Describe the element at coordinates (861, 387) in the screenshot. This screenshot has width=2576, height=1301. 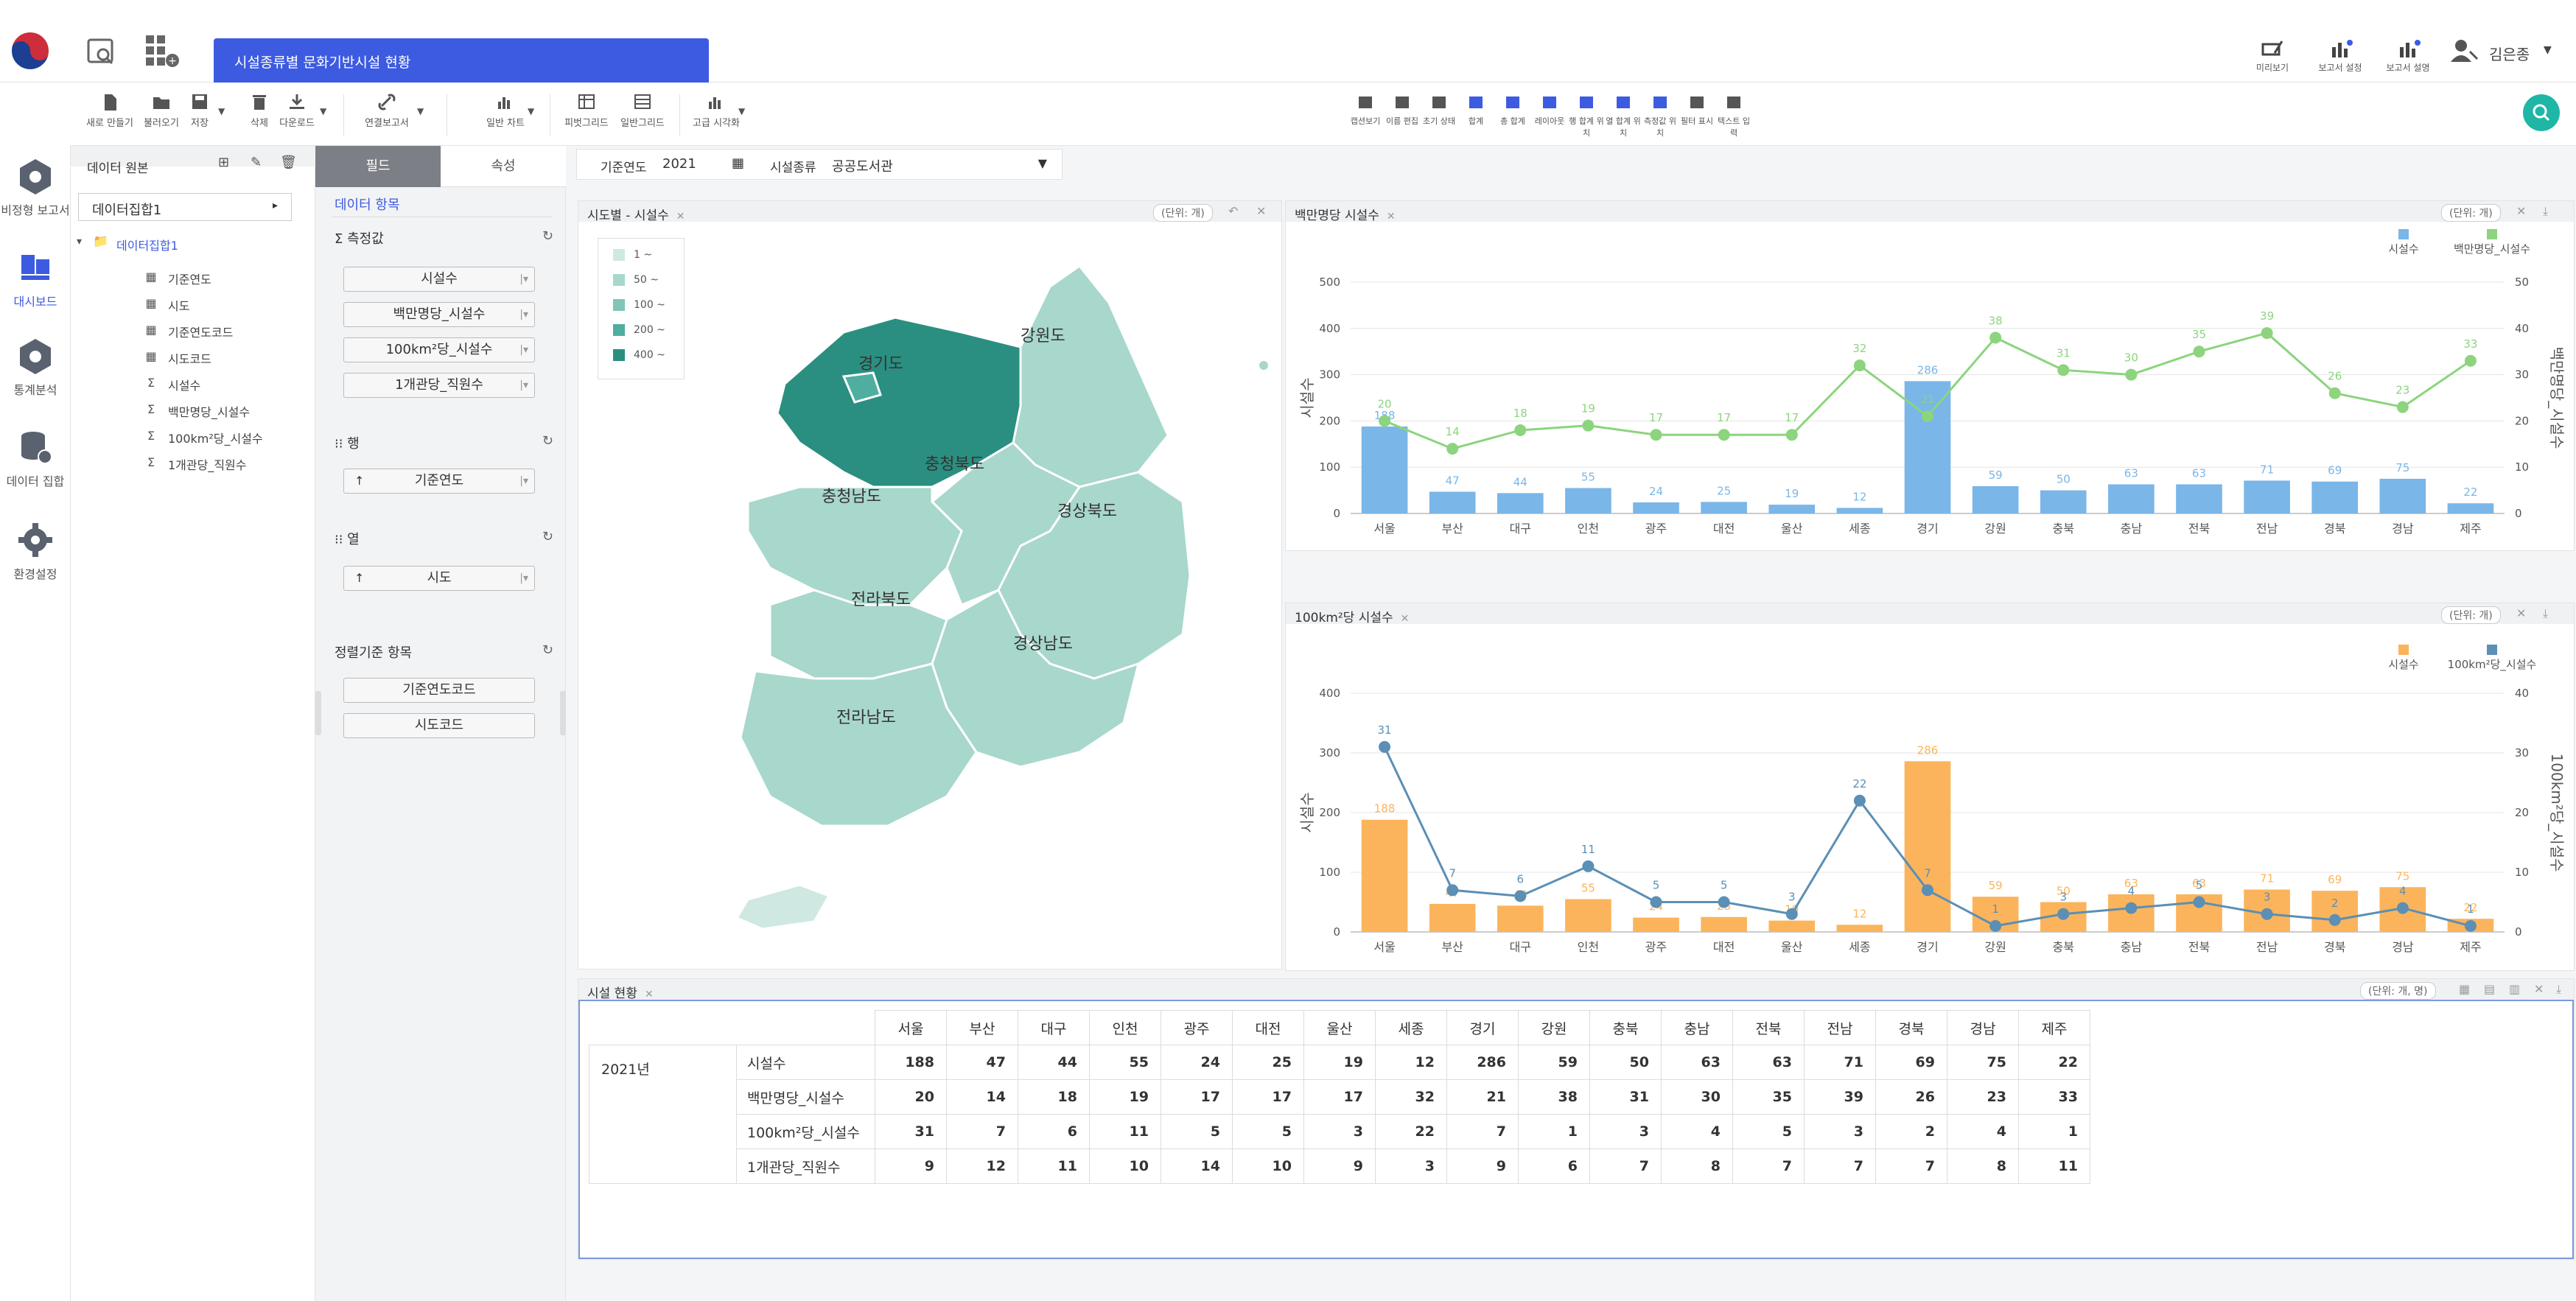
I see `map-region-seoul` at that location.